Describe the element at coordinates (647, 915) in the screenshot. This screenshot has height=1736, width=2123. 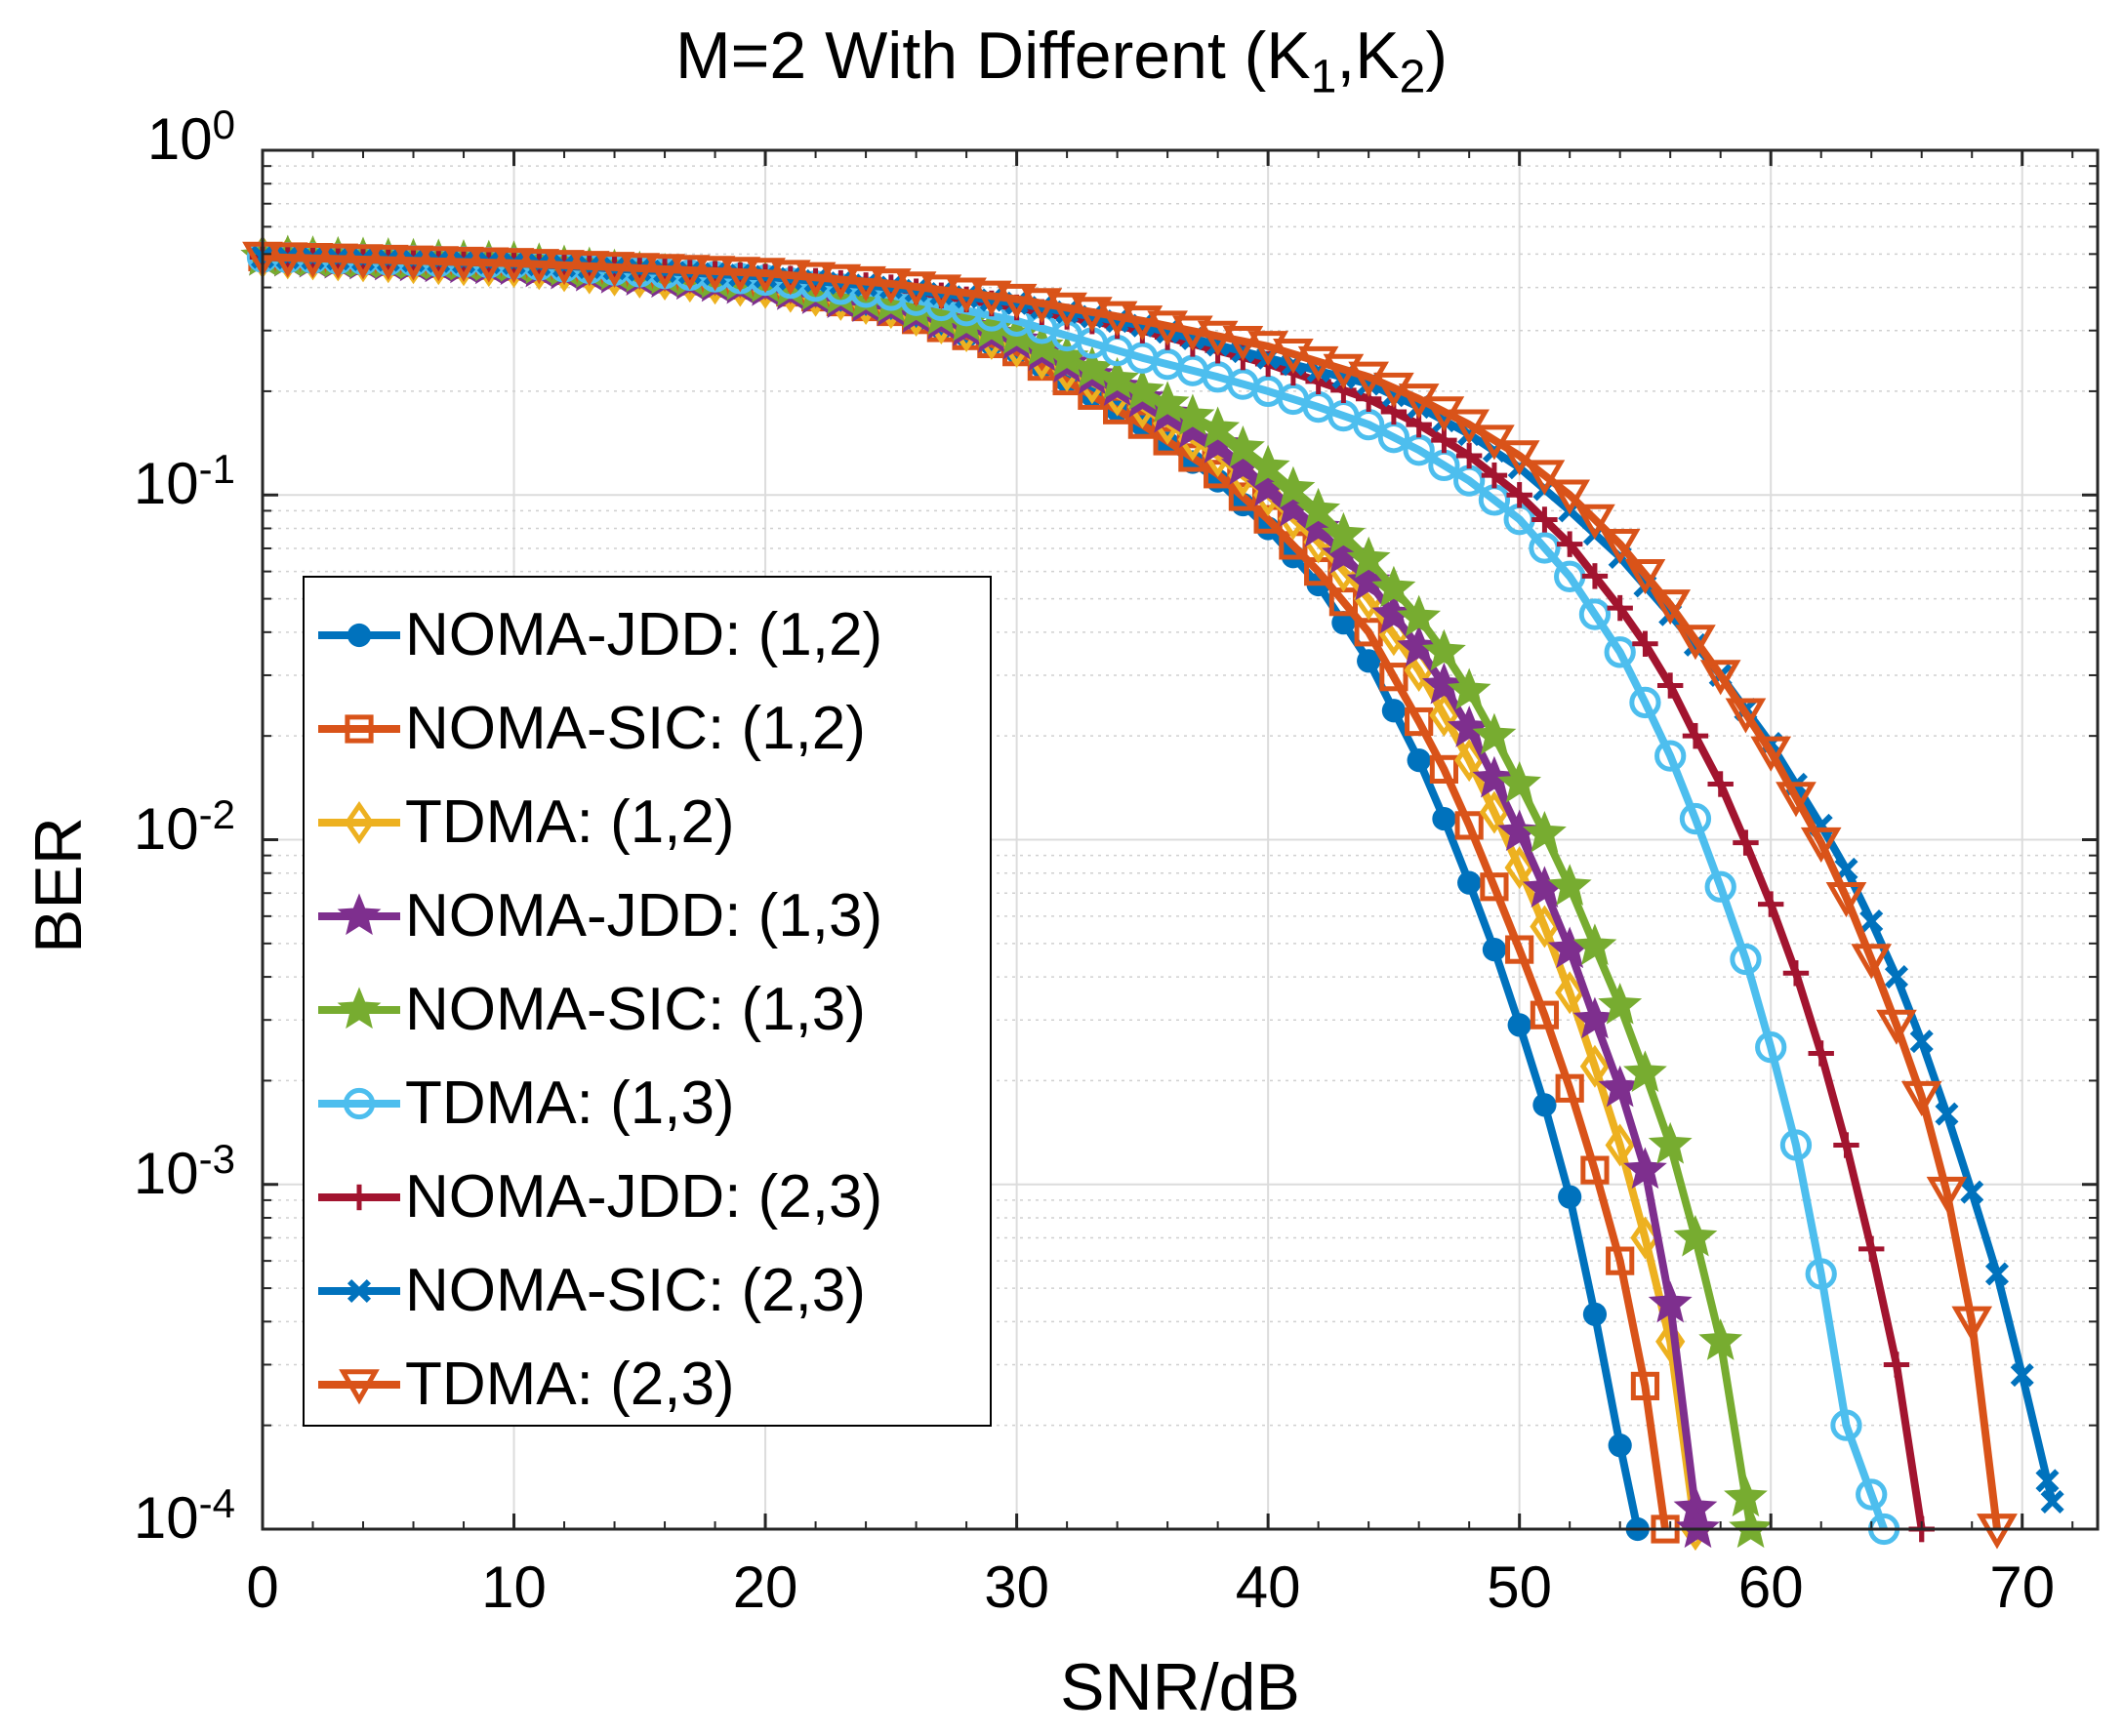
I see `legend-entry: NOMA-JDD: (1,3)` at that location.